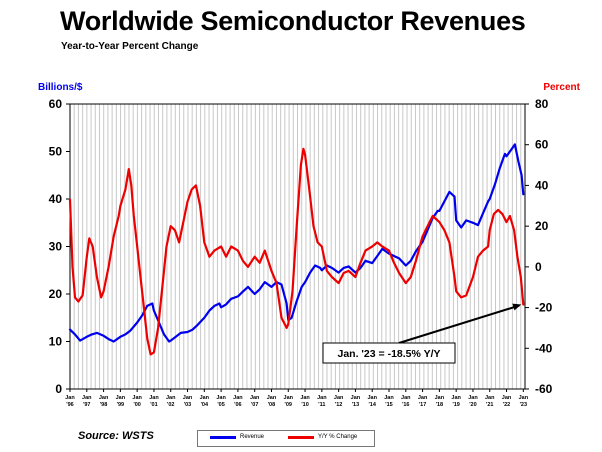 This screenshot has height=452, width=602. I want to click on left-axis-tick-label: 60, so click(56, 104).